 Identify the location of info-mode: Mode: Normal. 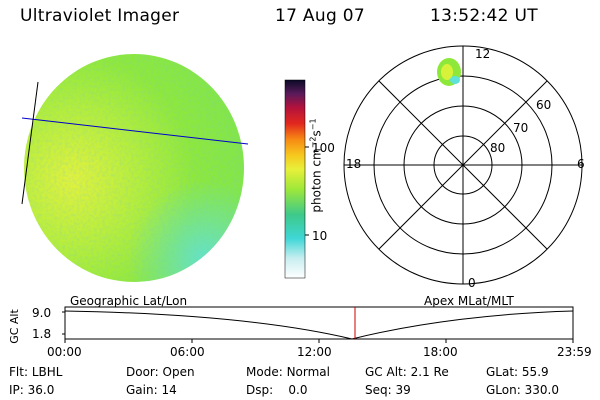
(288, 372).